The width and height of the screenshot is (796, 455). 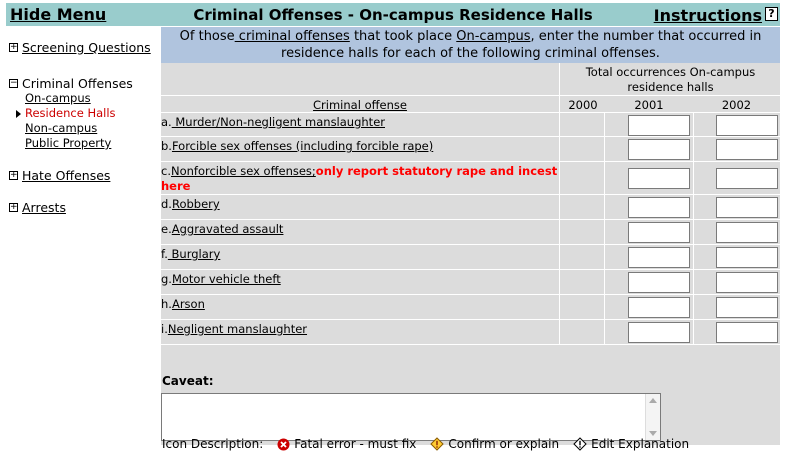 I want to click on sub-item-on-campus: On-campus, so click(x=58, y=98).